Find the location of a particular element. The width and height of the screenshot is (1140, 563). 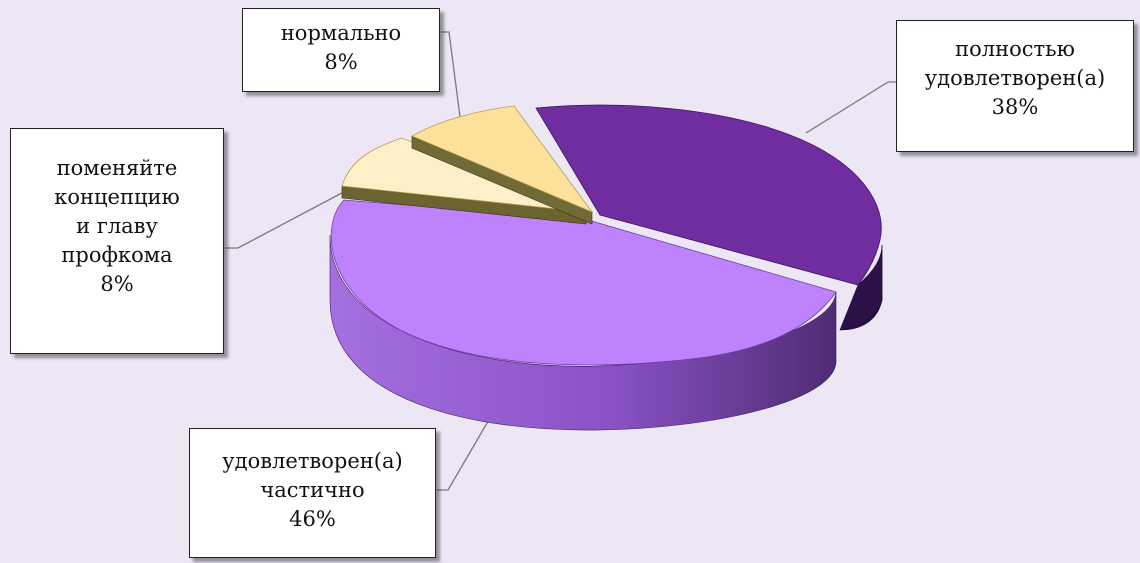

leader-line-partially is located at coordinates (464, 454).